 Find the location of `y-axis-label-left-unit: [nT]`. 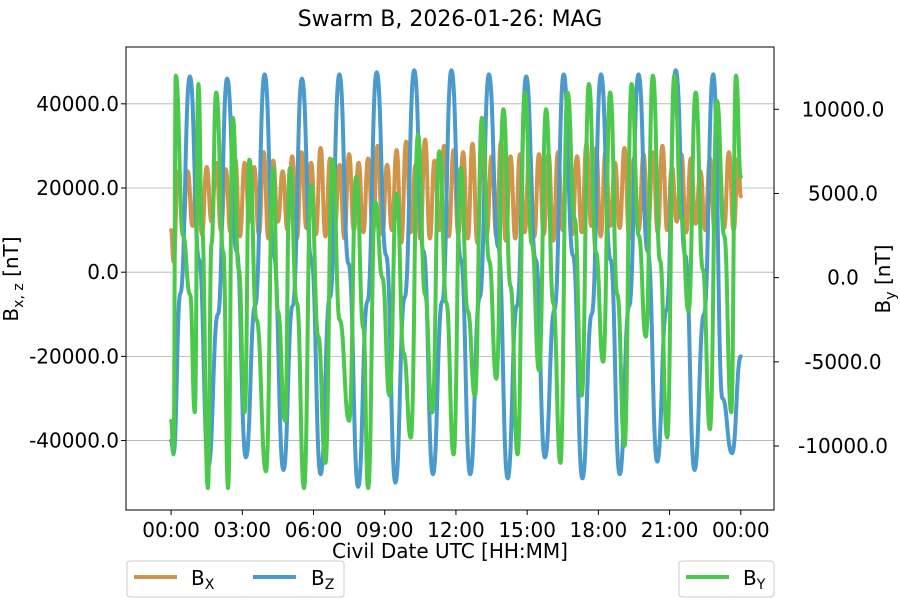

y-axis-label-left-unit: [nT] is located at coordinates (11, 259).